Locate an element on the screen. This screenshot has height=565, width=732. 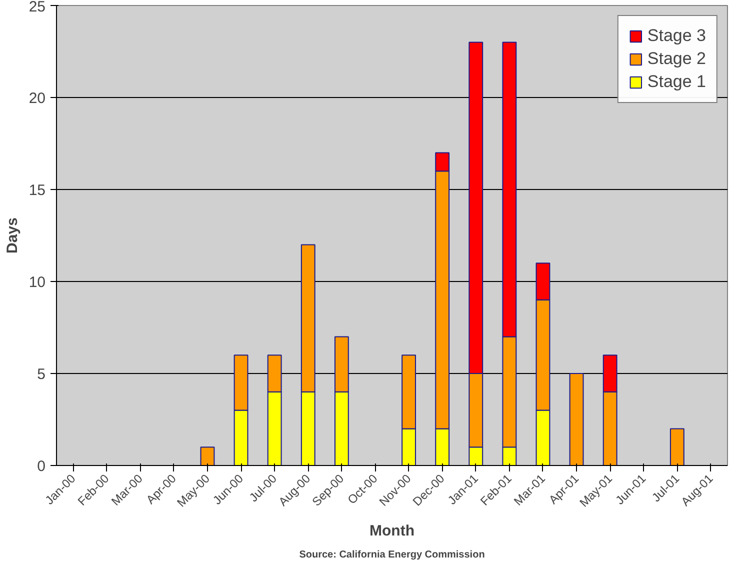
y-tick-label: 15 is located at coordinates (37, 190).